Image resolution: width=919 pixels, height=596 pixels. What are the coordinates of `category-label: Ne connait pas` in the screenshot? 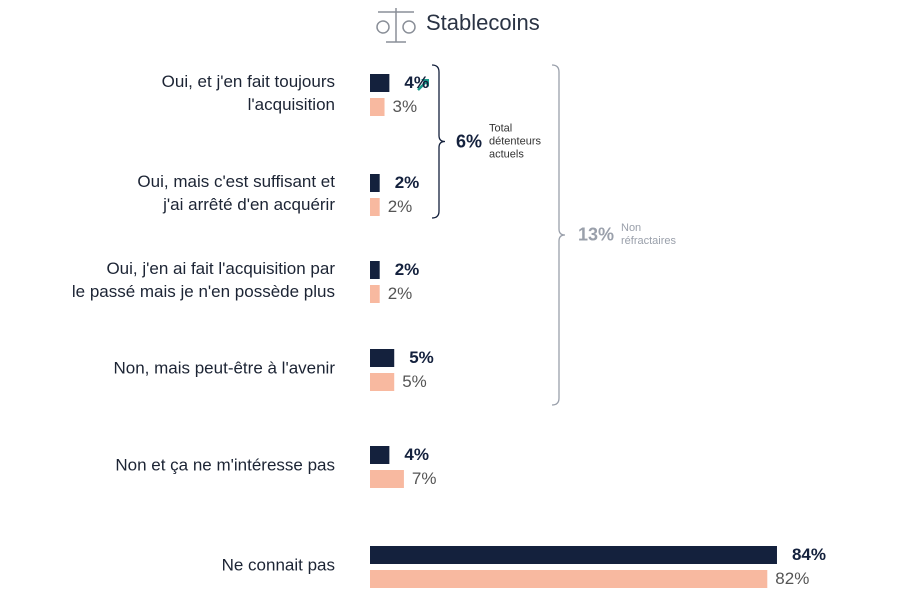 It's located at (278, 565).